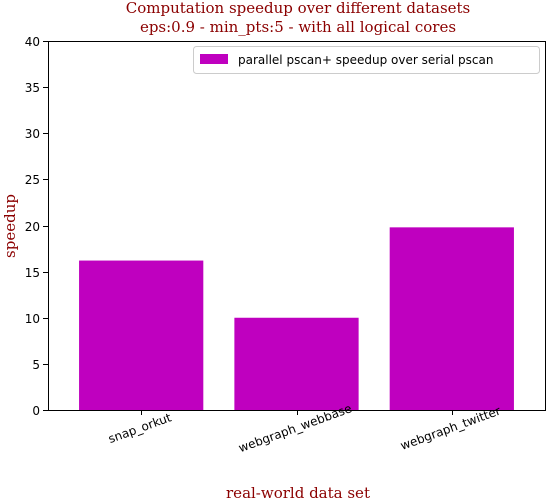  What do you see at coordinates (298, 493) in the screenshot?
I see `x-axis-label: real-world data set` at bounding box center [298, 493].